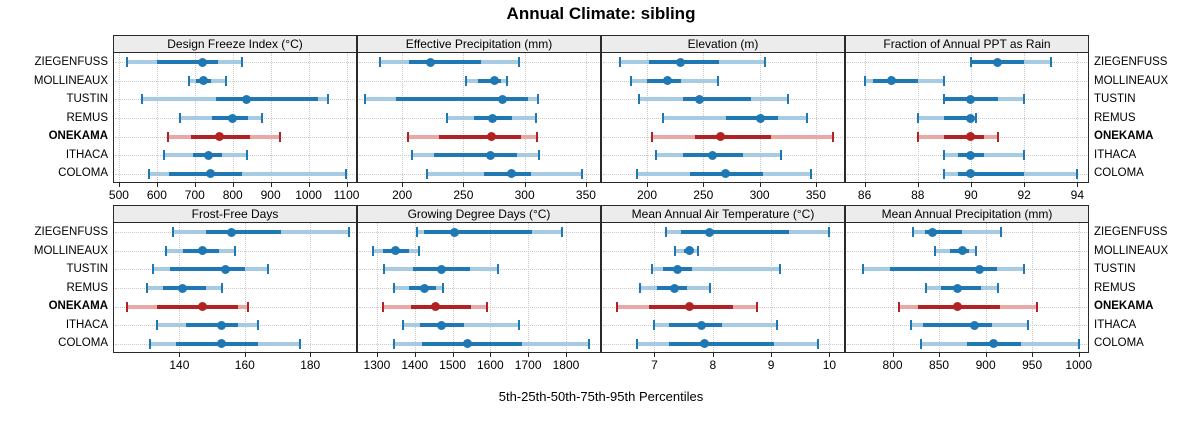 This screenshot has height=425, width=1200. Describe the element at coordinates (703, 195) in the screenshot. I see `axis-tick-label: 250` at that location.